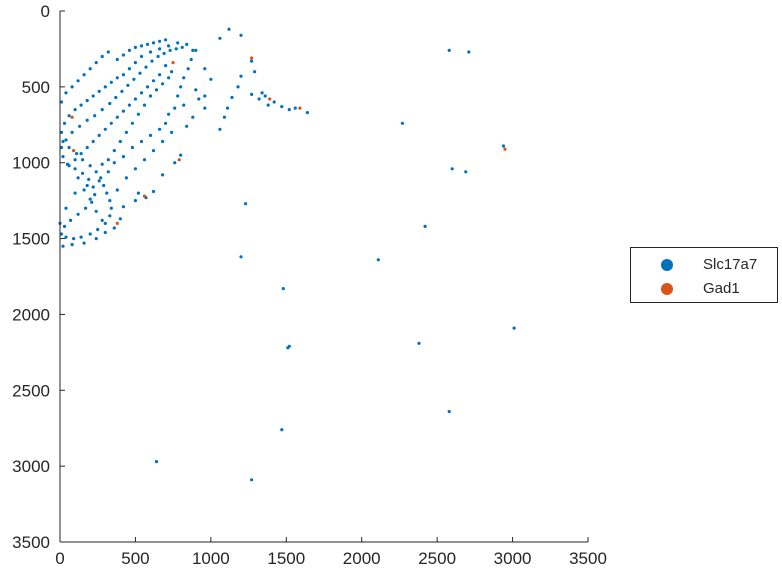  I want to click on legend-label-slc17a7: Slc17a7, so click(730, 264).